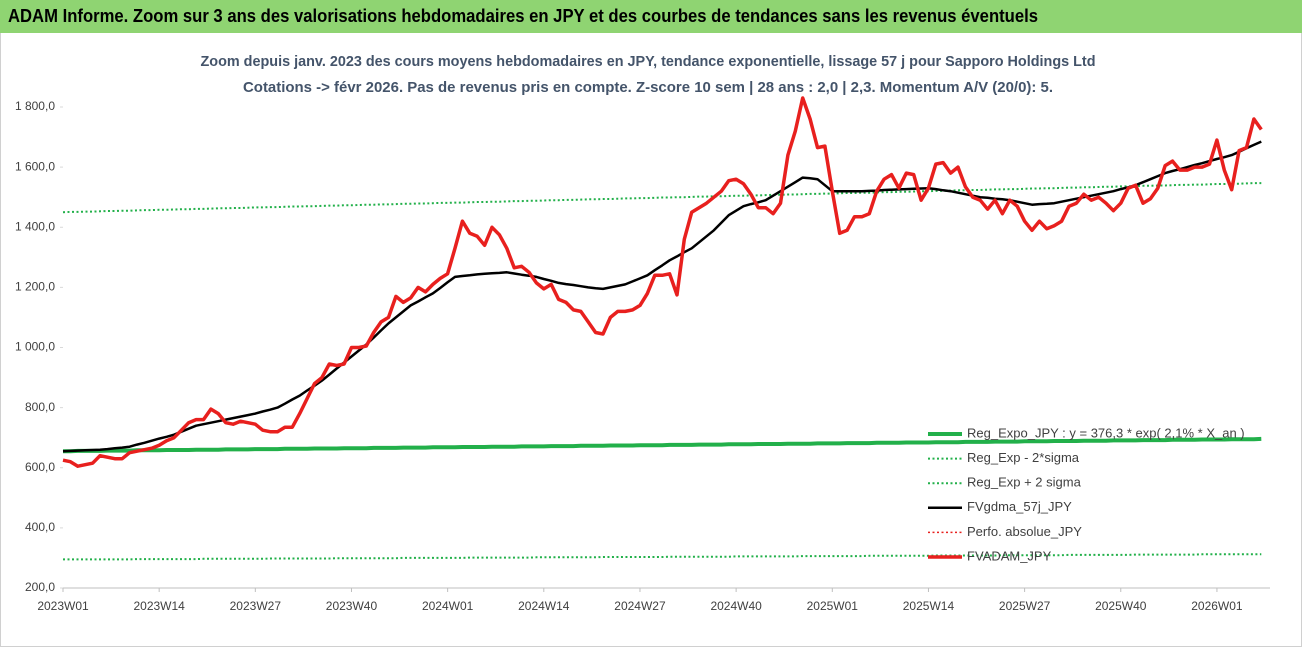  Describe the element at coordinates (1121, 606) in the screenshot. I see `x-tick-label: 2025W40` at that location.